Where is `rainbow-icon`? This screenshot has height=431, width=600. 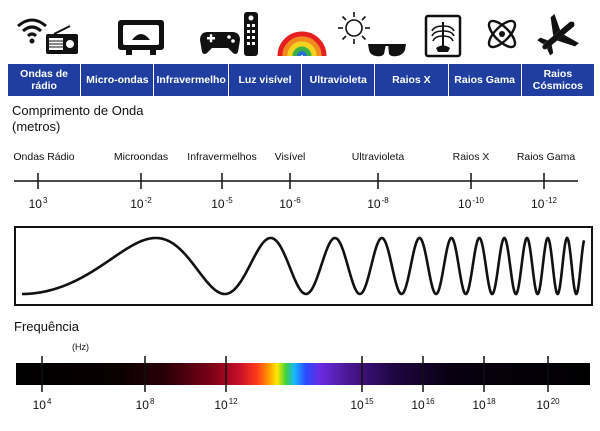
rainbow-icon is located at coordinates (302, 44).